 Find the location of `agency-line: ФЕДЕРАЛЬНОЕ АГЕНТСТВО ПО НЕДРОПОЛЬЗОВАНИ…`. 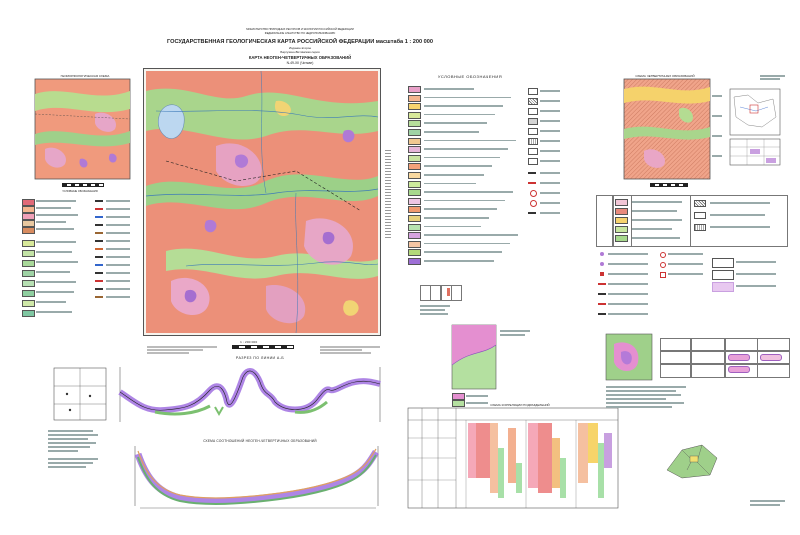

agency-line: ФЕДЕРАЛЬНОЕ АГЕНТСТВО ПО НЕДРОПОЛЬЗОВАНИ… is located at coordinates (300, 33).